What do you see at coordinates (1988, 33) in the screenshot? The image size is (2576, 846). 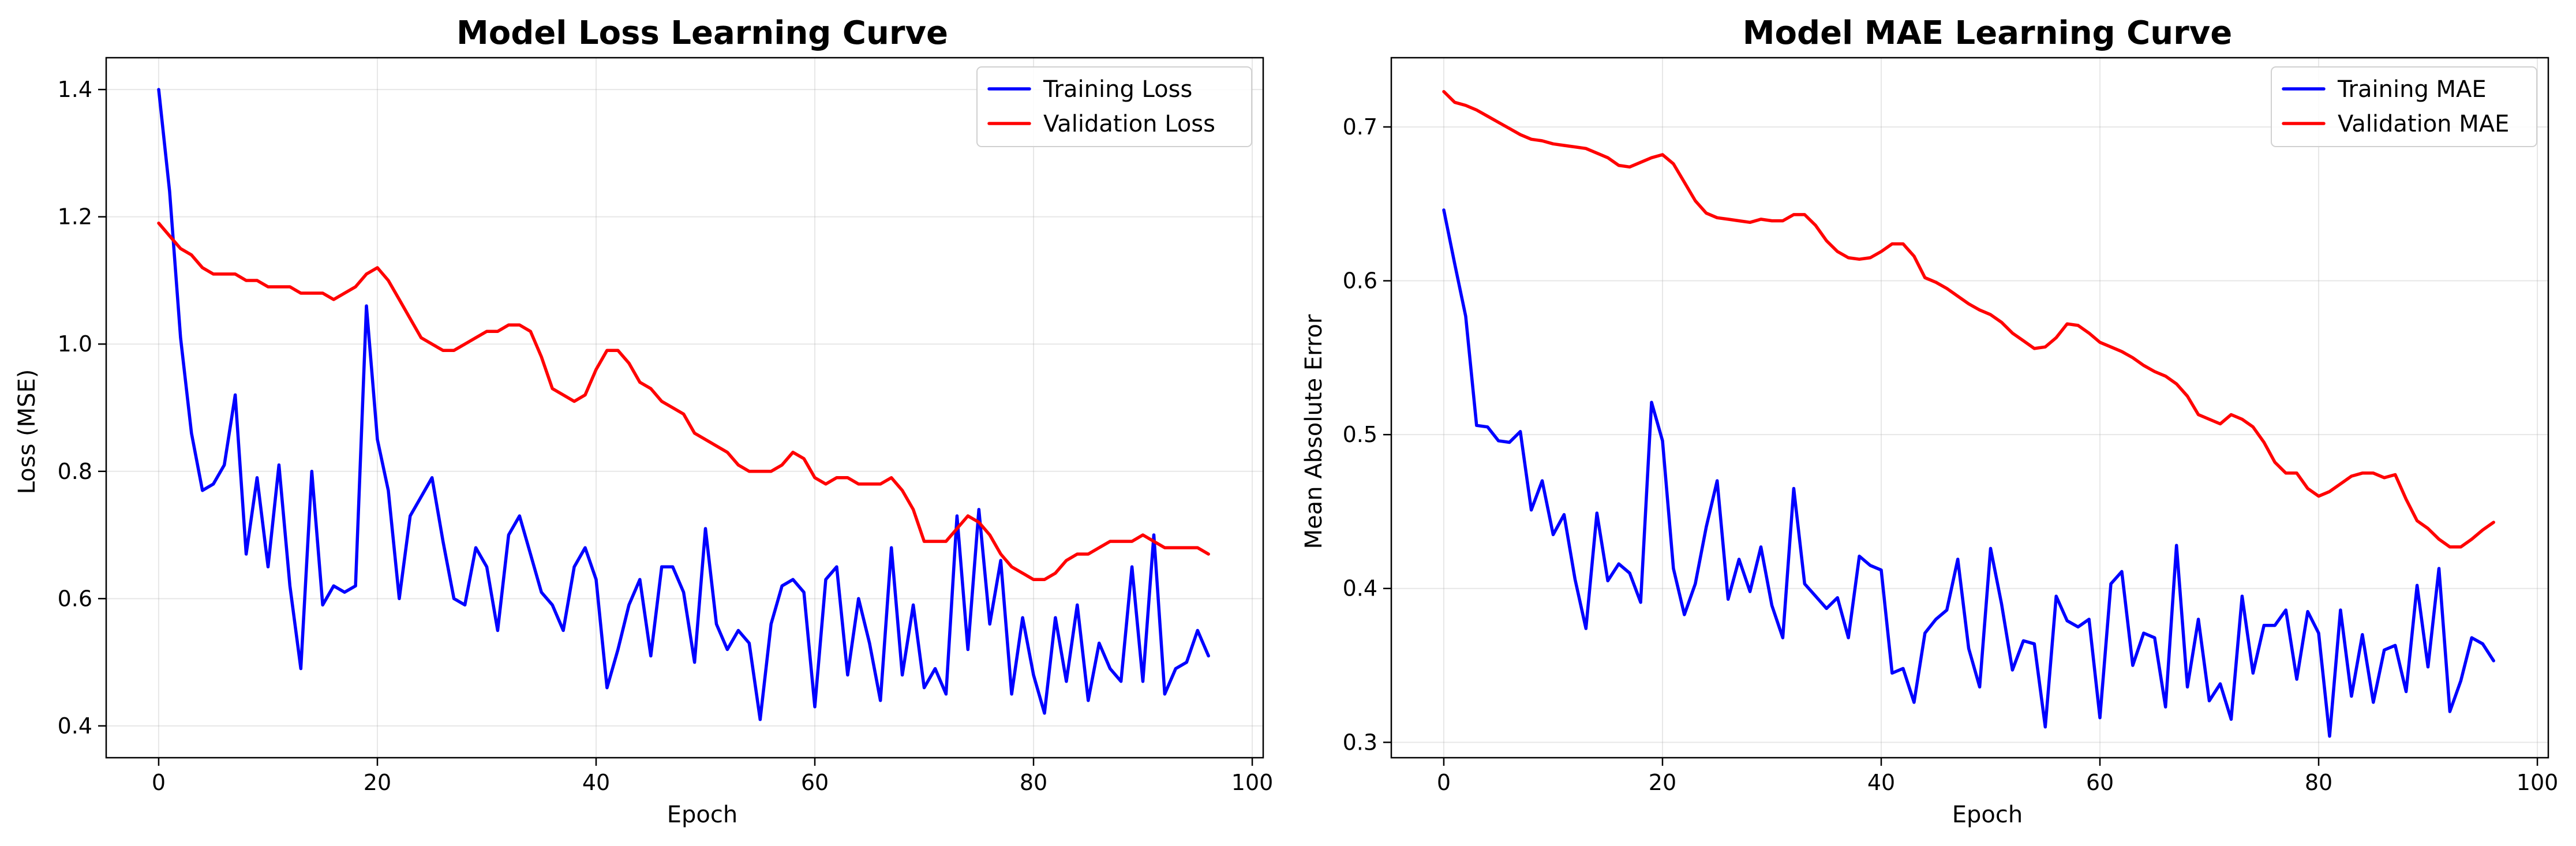 I see `chart-title: Model MAE Learning Curve` at bounding box center [1988, 33].